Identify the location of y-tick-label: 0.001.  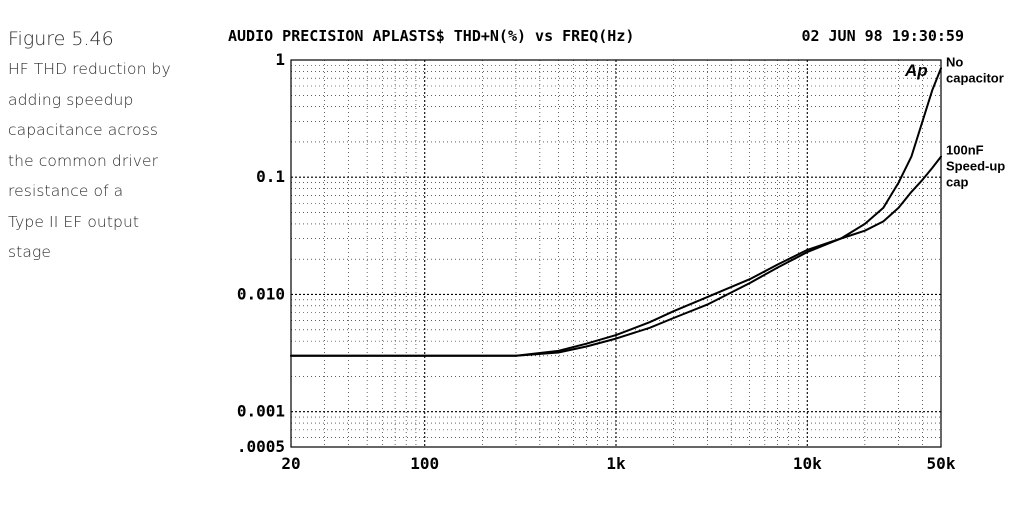
(261, 411).